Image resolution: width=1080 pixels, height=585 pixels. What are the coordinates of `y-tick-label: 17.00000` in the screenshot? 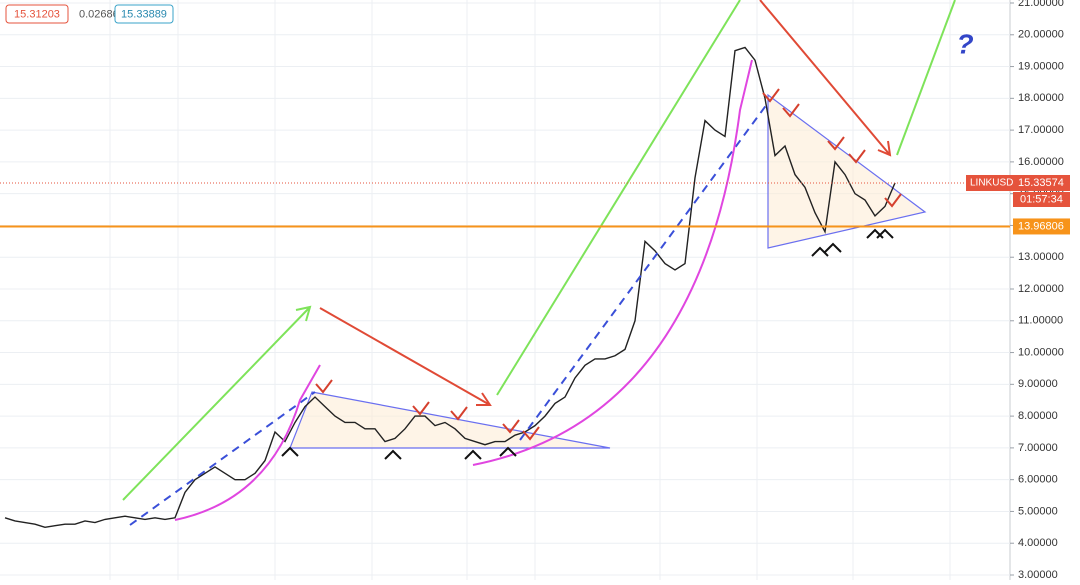 It's located at (1041, 130).